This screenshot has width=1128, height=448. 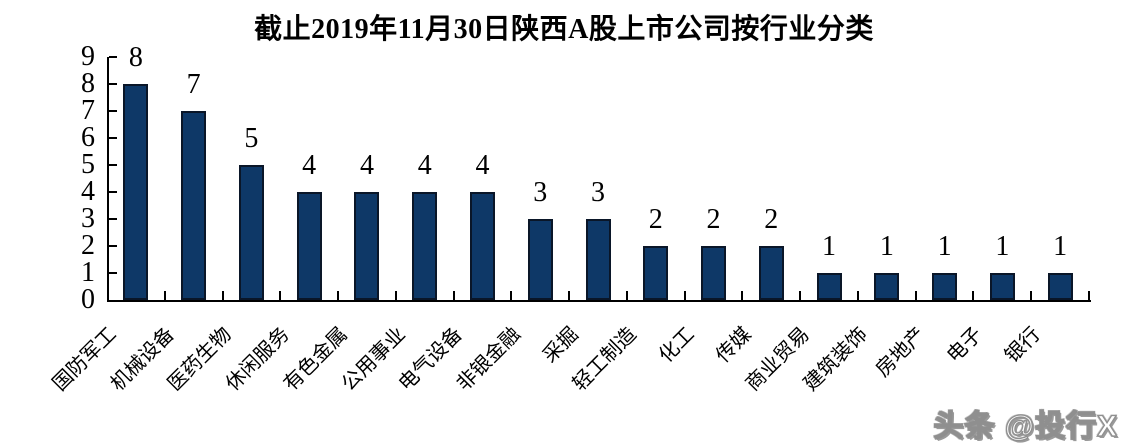 What do you see at coordinates (1025, 426) in the screenshot?
I see `watermark: 头条 @投行X` at bounding box center [1025, 426].